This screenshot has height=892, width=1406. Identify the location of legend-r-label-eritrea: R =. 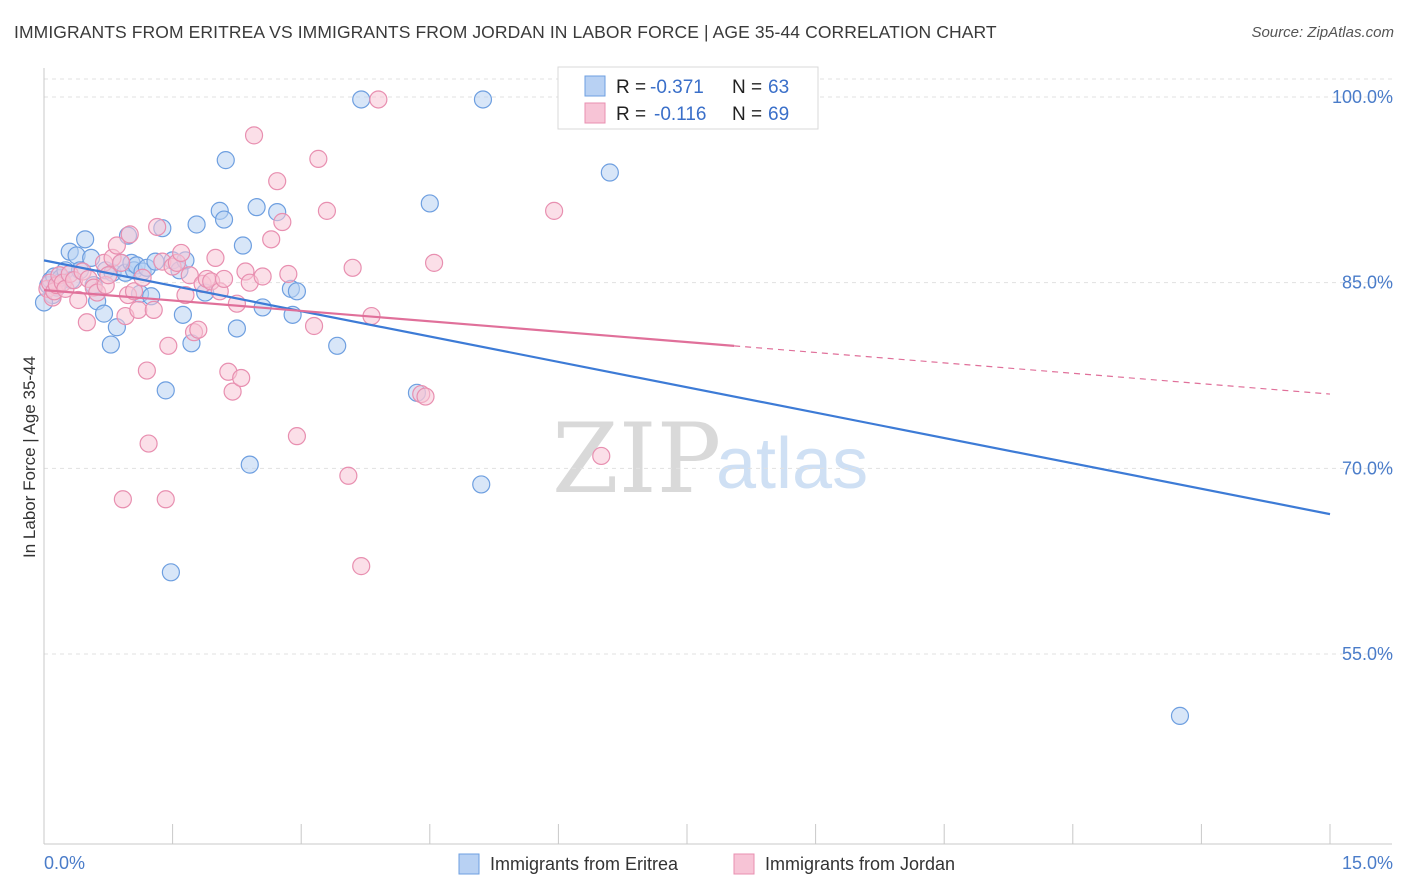
(633, 87).